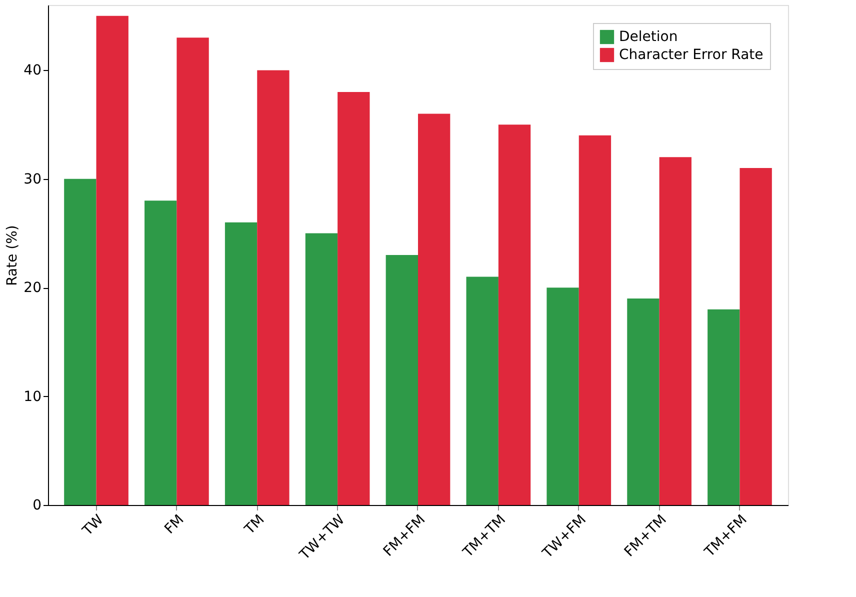 Image resolution: width=856 pixels, height=597 pixels. What do you see at coordinates (12, 255) in the screenshot?
I see `y-axis-title: Rate (%)` at bounding box center [12, 255].